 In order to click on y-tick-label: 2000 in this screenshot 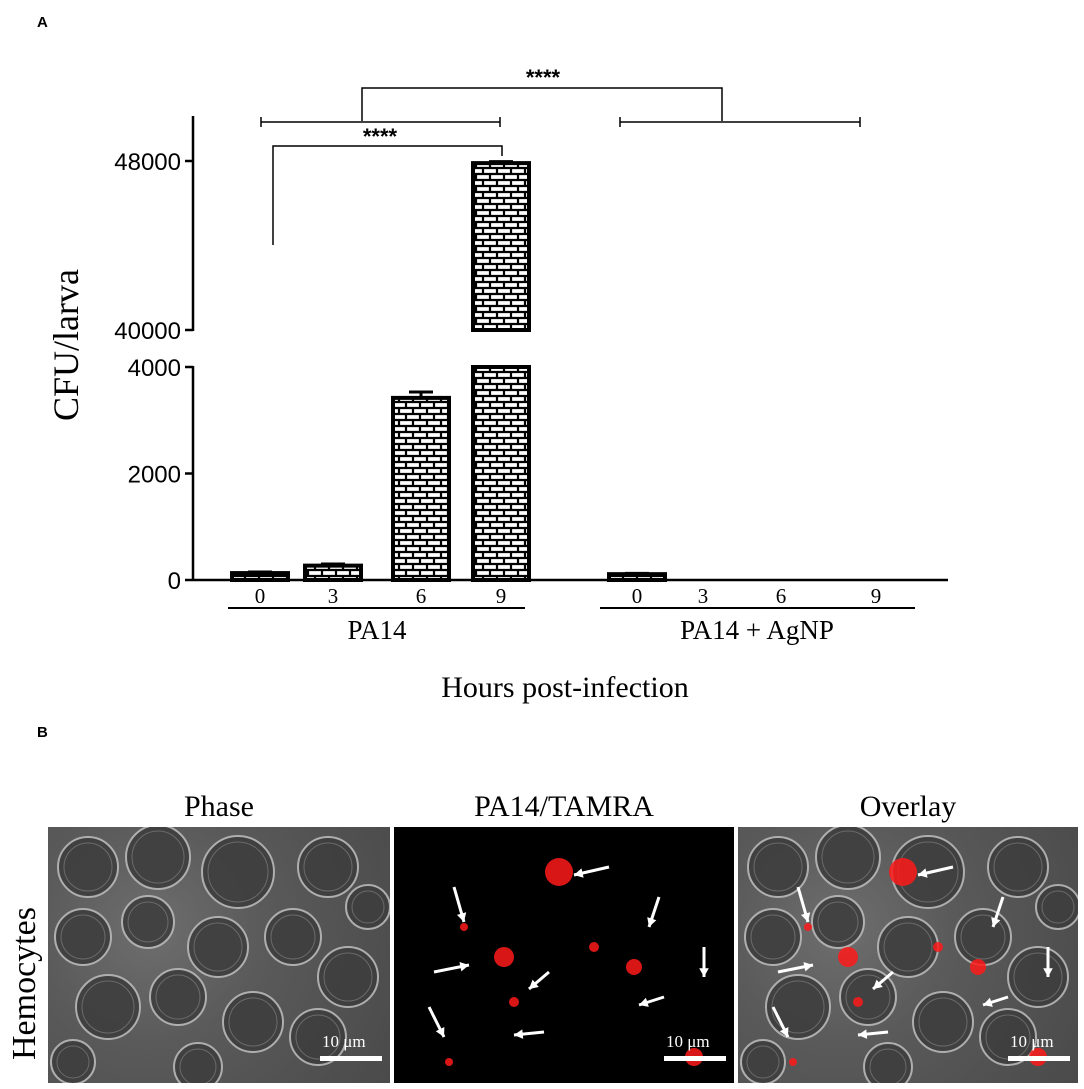, I will do `click(154, 475)`.